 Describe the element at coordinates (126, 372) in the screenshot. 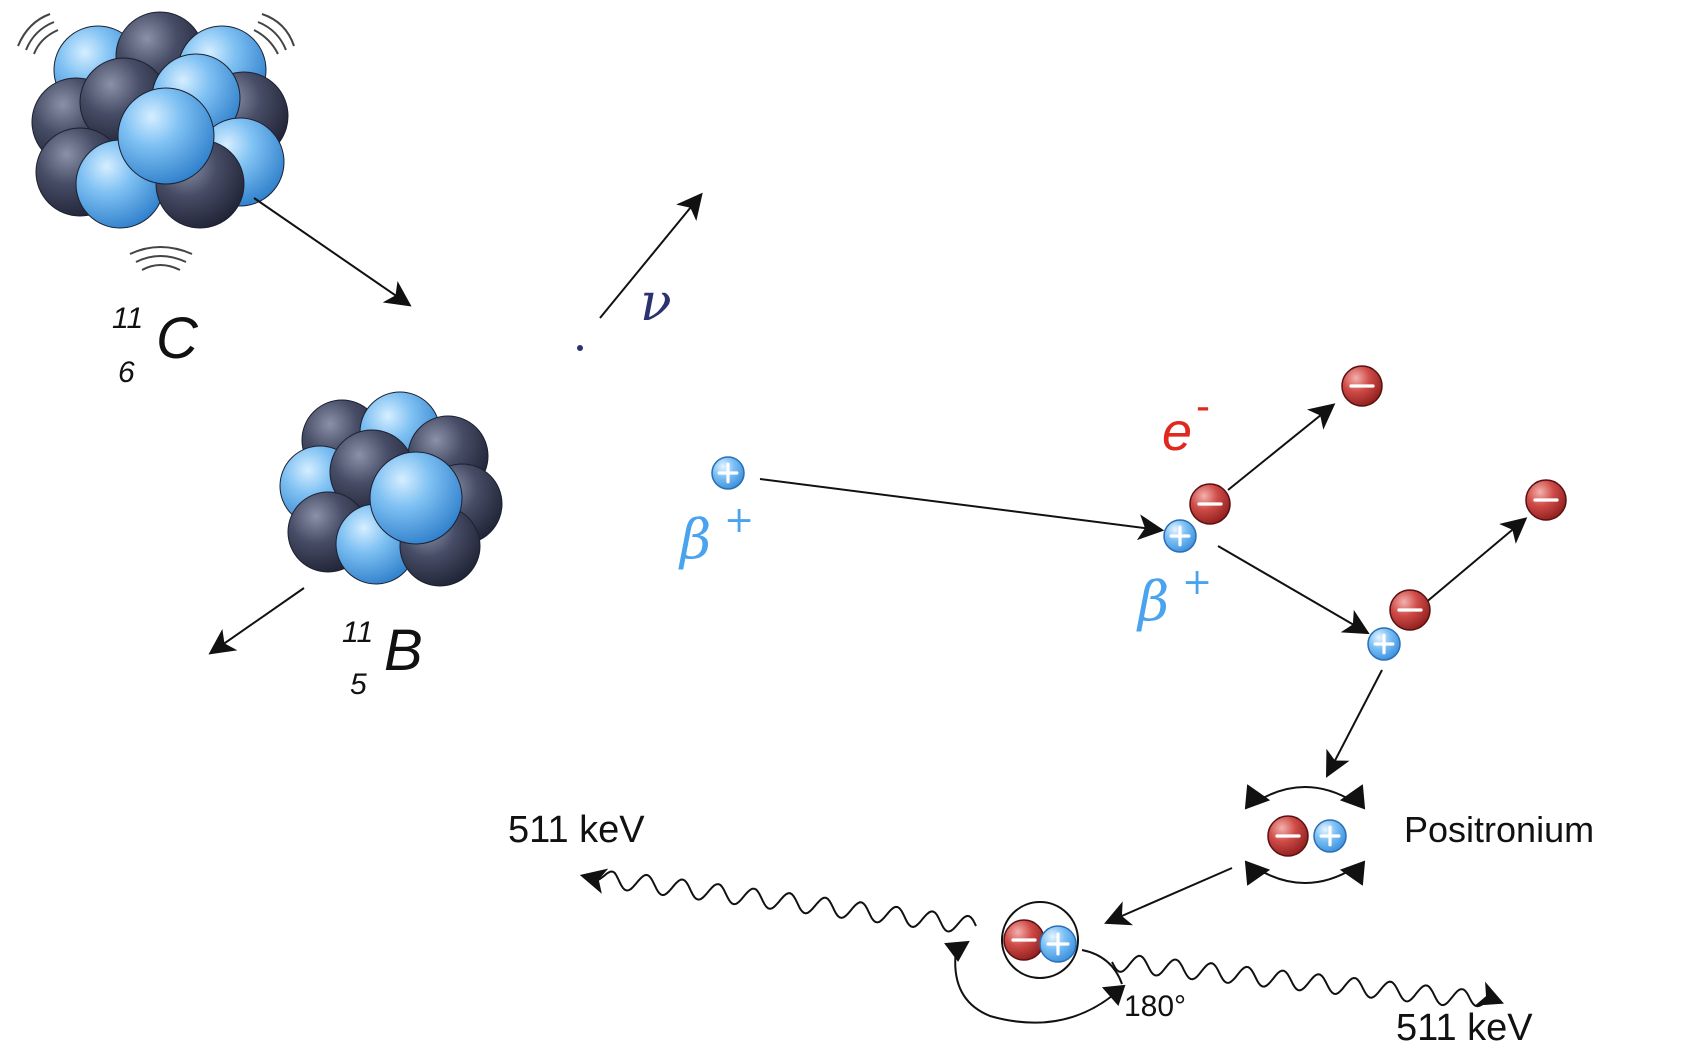

I see `carbon-atomic-number: 6` at that location.